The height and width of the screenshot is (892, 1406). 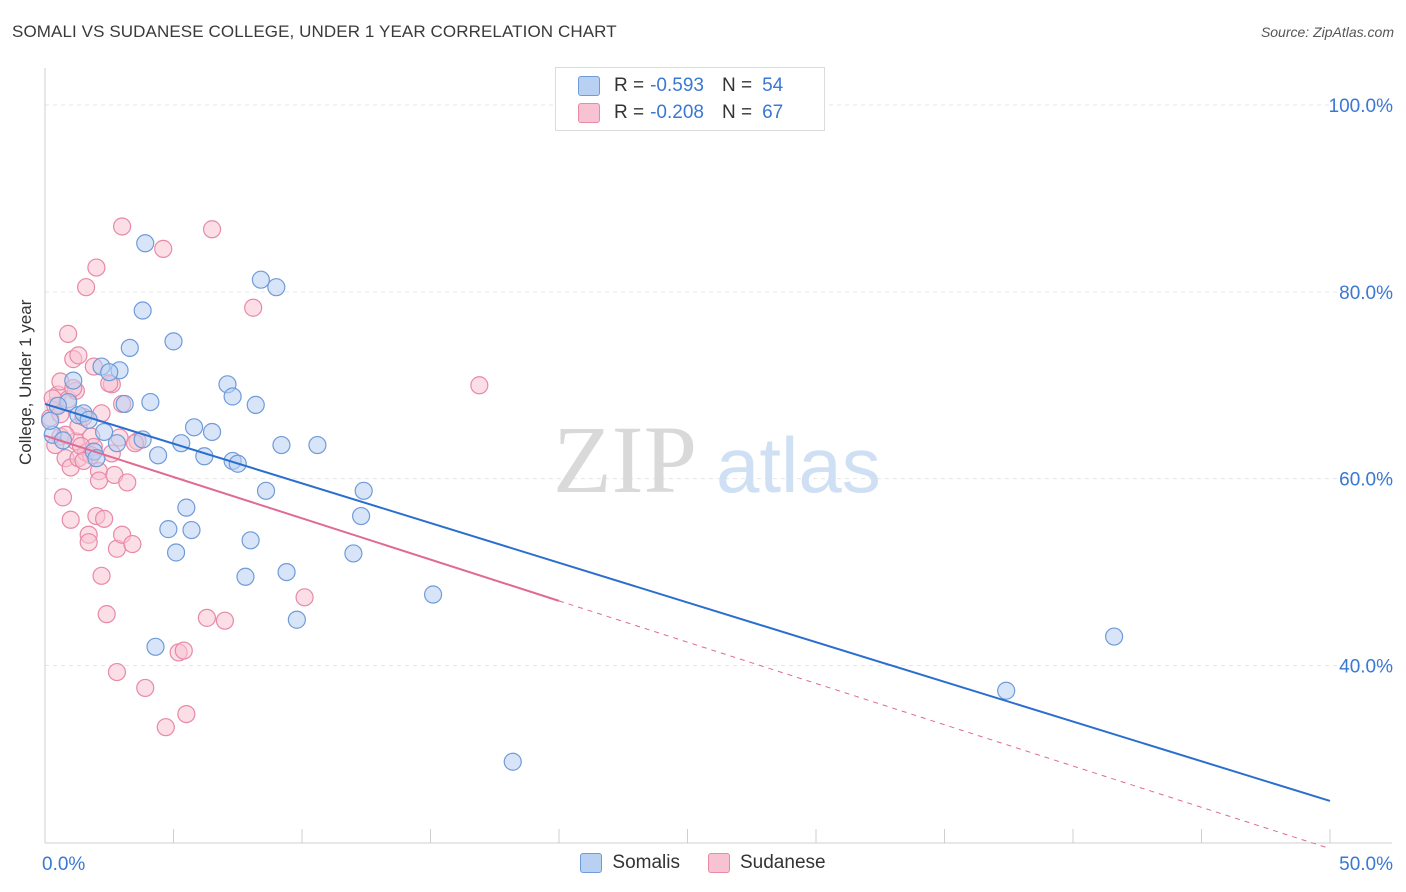 I want to click on legend-item-sudanese: Sudanese, so click(x=767, y=863).